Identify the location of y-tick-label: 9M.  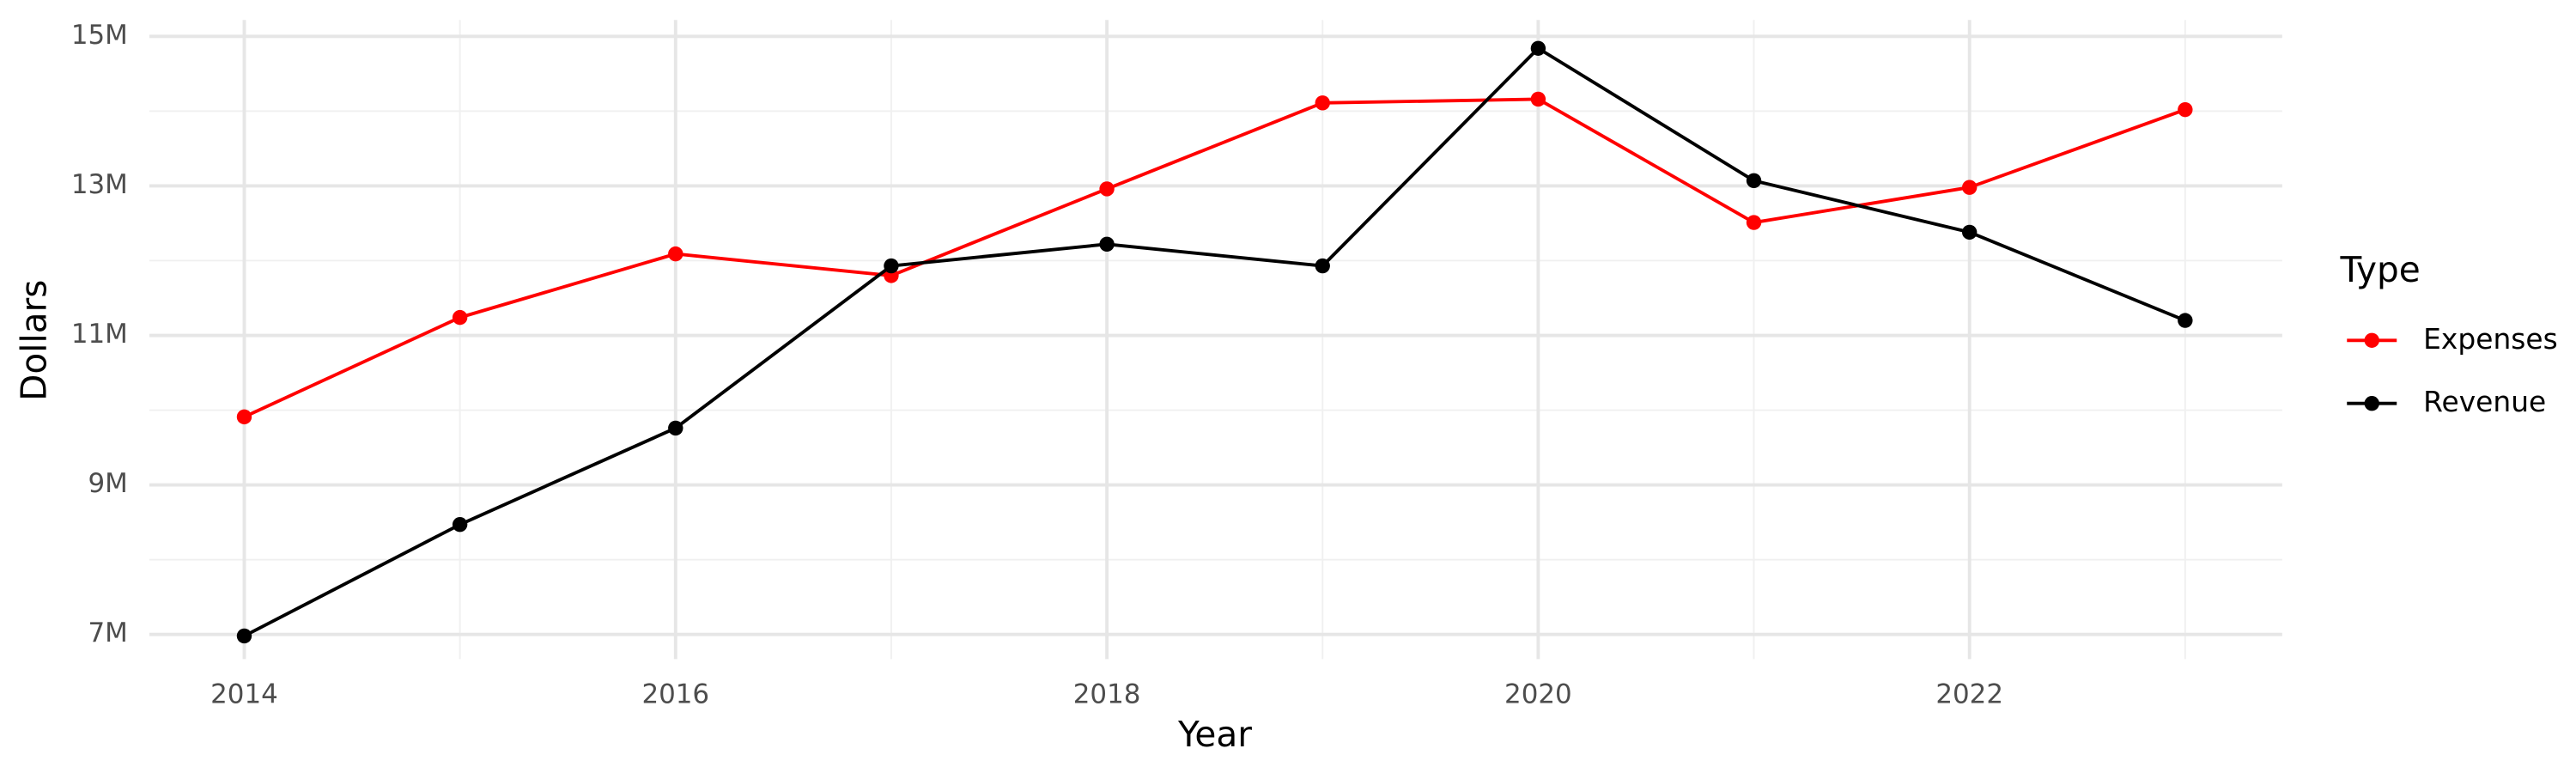
(107, 484).